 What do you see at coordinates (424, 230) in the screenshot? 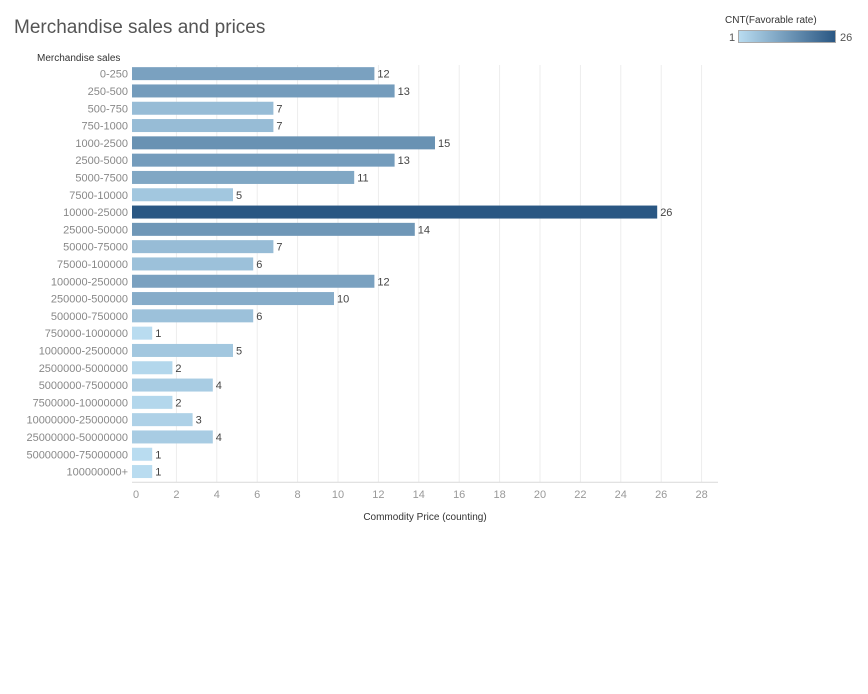
I see `value-label: 14` at bounding box center [424, 230].